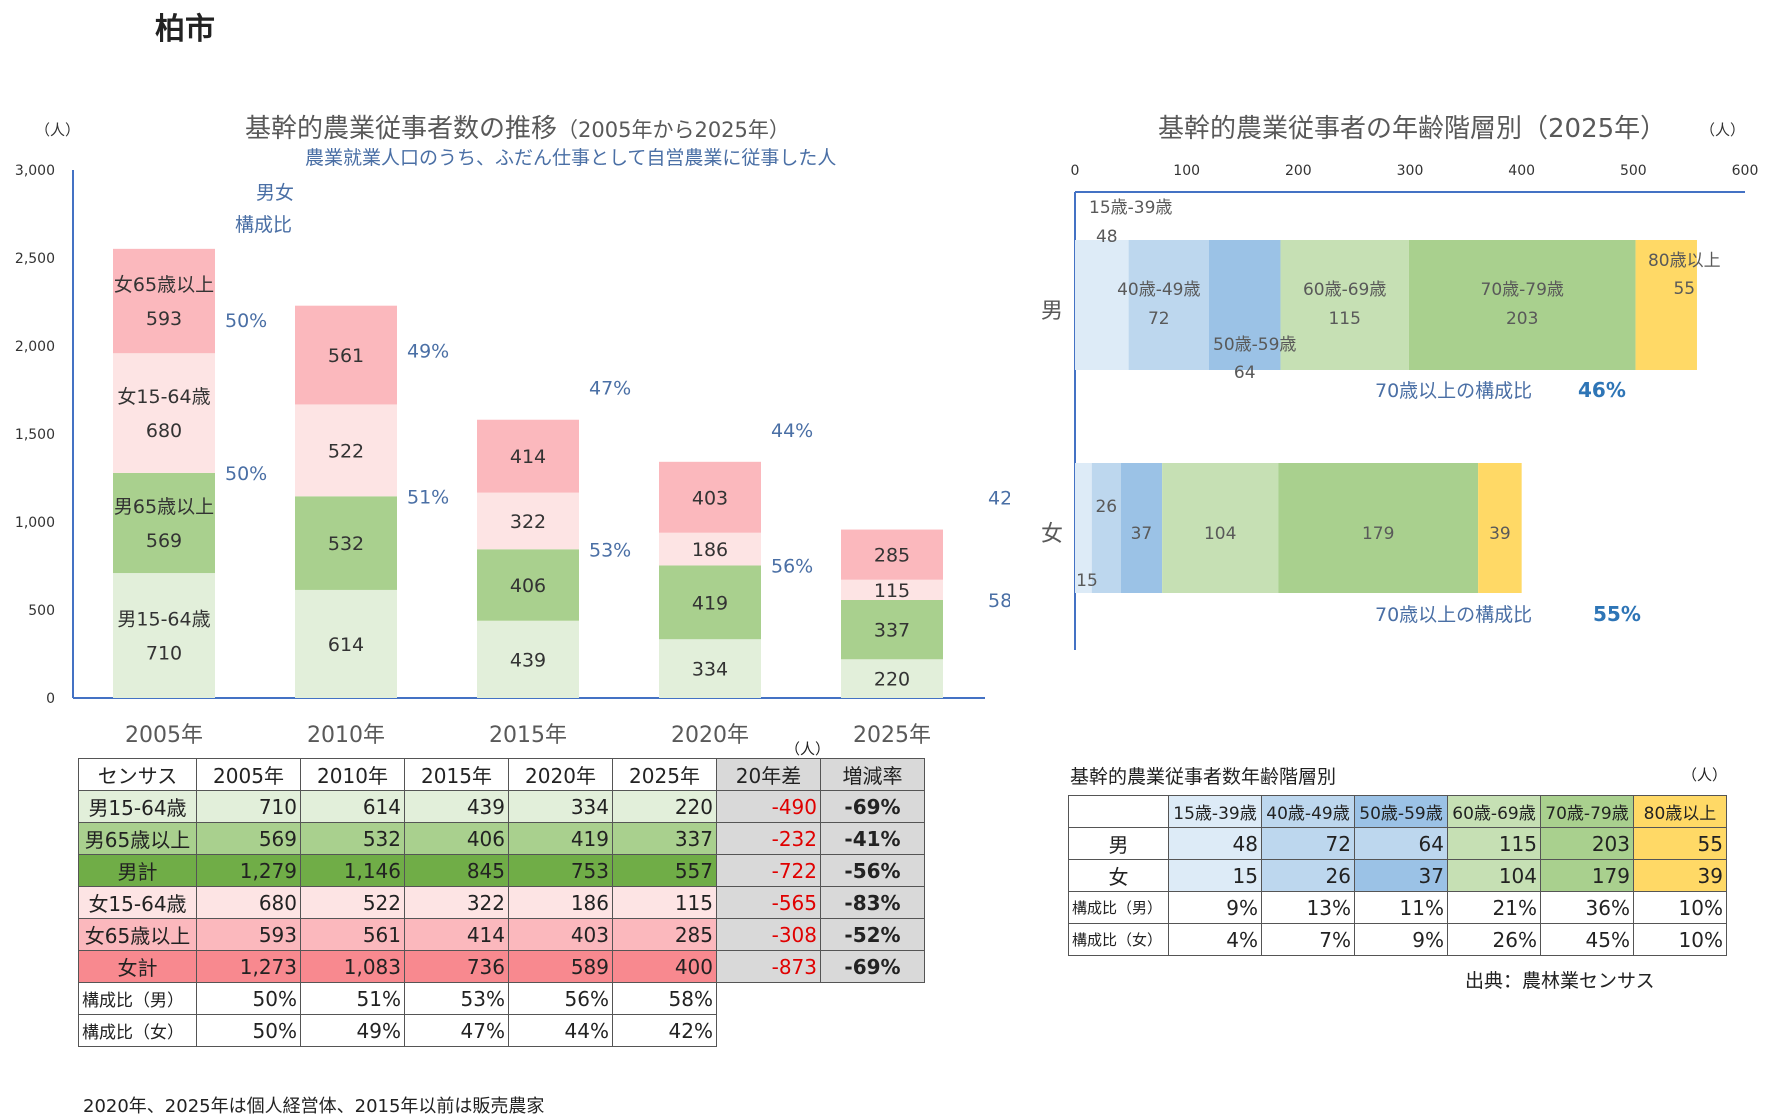  What do you see at coordinates (560, 774) in the screenshot?
I see `census-header-cell: 2020年` at bounding box center [560, 774].